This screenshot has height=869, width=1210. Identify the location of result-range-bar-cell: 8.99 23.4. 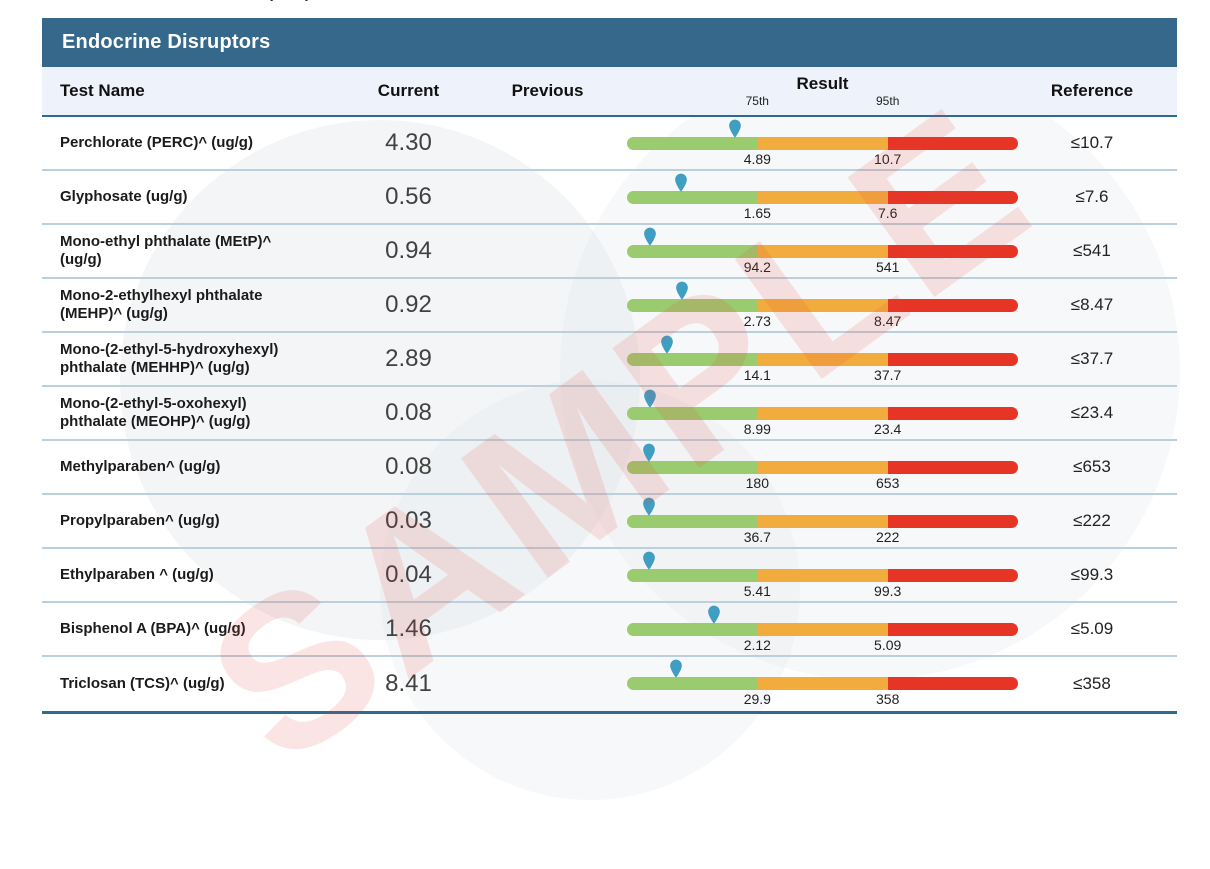
(823, 413).